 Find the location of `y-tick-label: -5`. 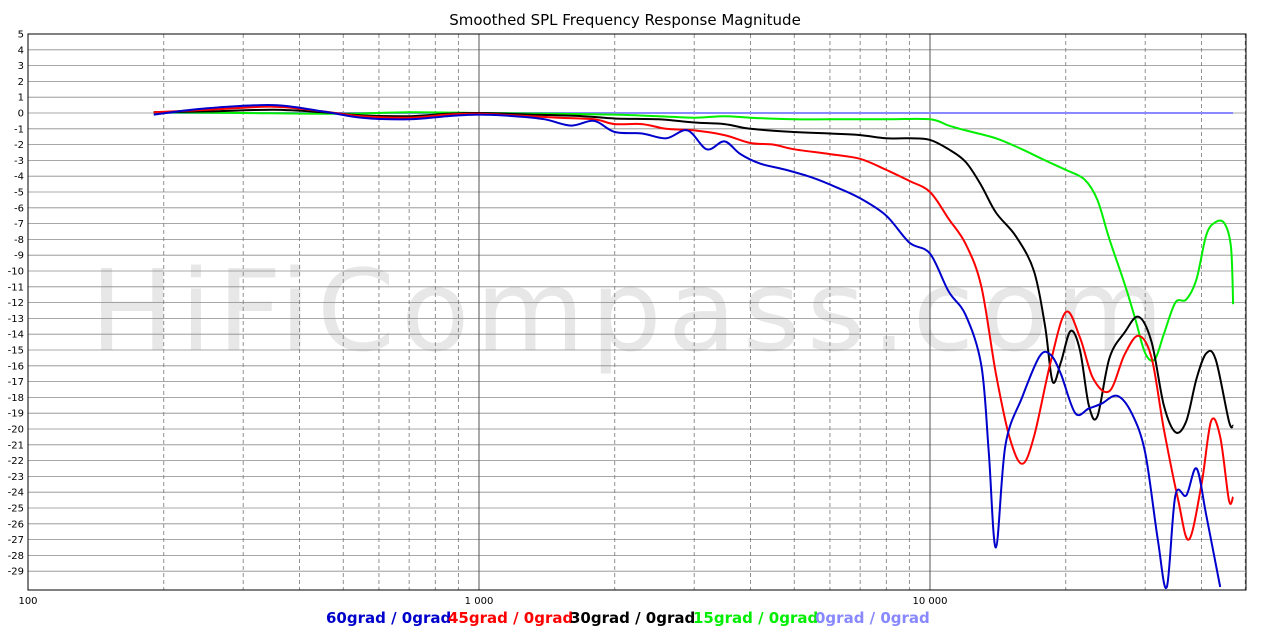

y-tick-label: -5 is located at coordinates (19, 193).